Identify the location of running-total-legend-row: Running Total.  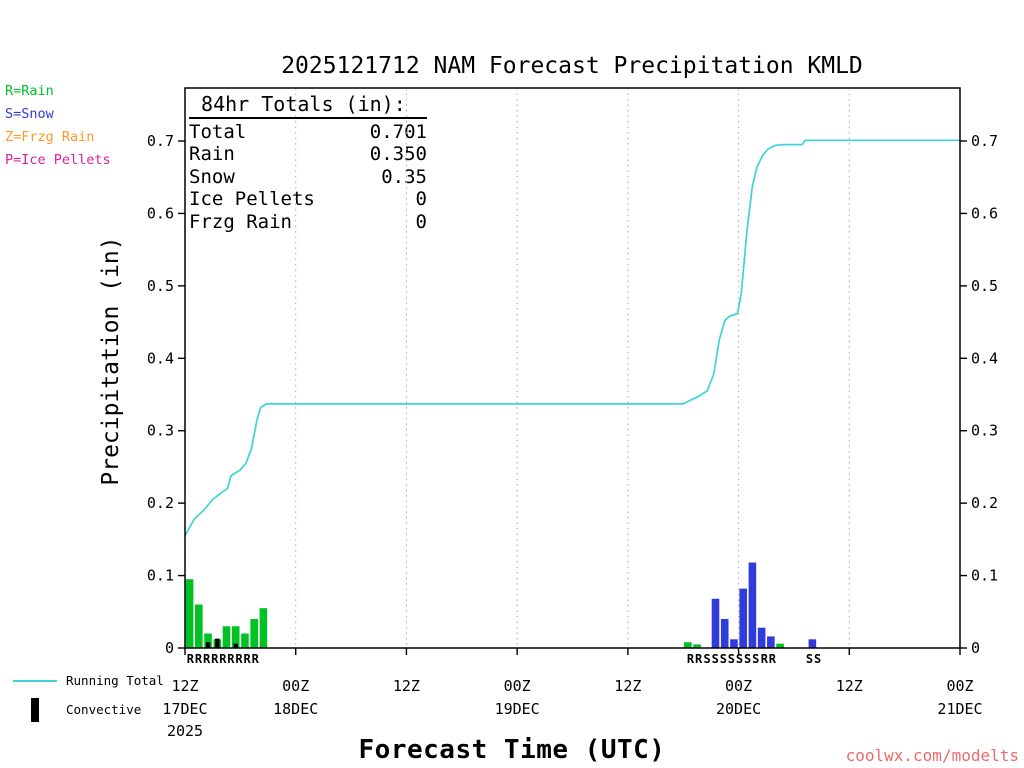
(88, 680).